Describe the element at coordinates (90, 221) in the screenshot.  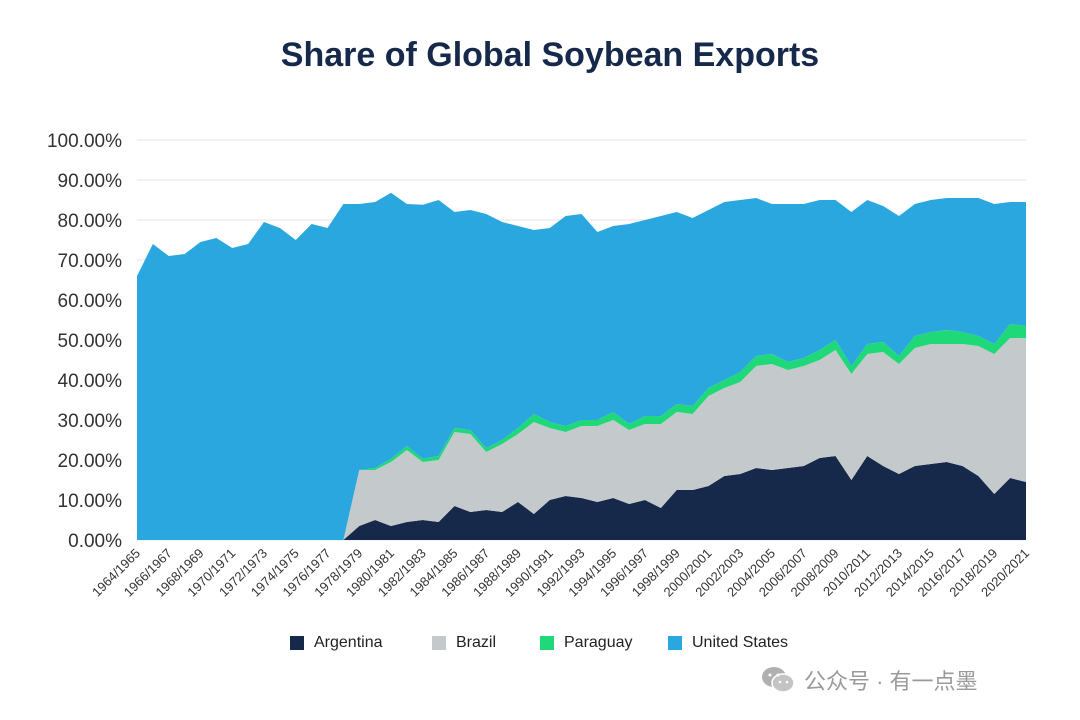
I see `y-tick-label: 80.00%` at that location.